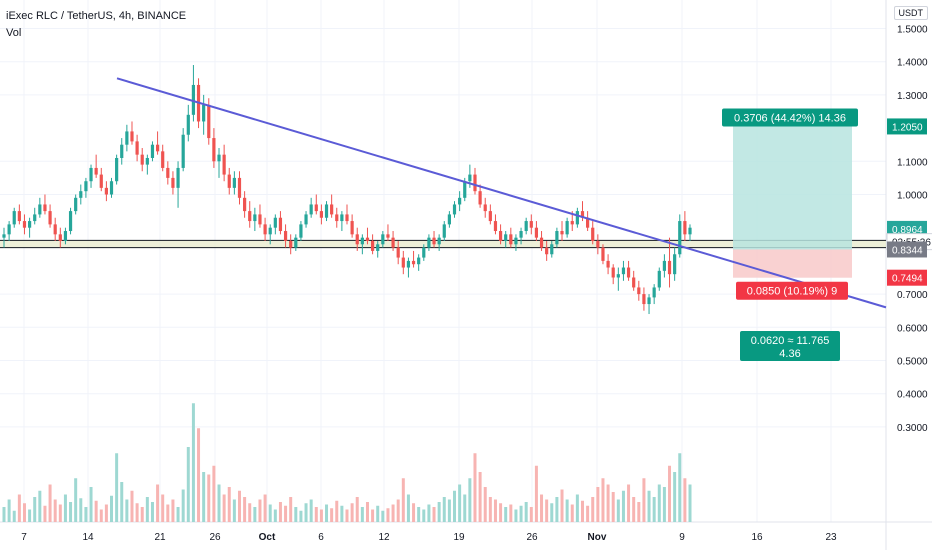 This screenshot has width=932, height=550. What do you see at coordinates (96, 16) in the screenshot?
I see `symbol-title: iExec RLC / TetherUS, 4h, BINANCE` at bounding box center [96, 16].